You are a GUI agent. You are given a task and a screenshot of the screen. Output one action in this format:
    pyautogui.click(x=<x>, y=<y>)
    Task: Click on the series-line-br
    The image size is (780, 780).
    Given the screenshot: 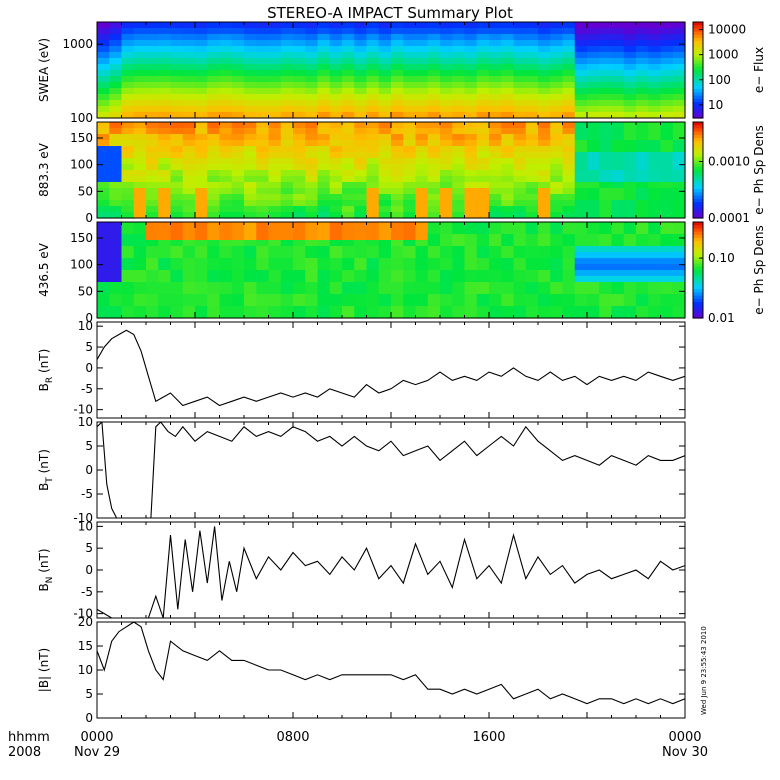 What is the action you would take?
    pyautogui.click(x=391, y=368)
    